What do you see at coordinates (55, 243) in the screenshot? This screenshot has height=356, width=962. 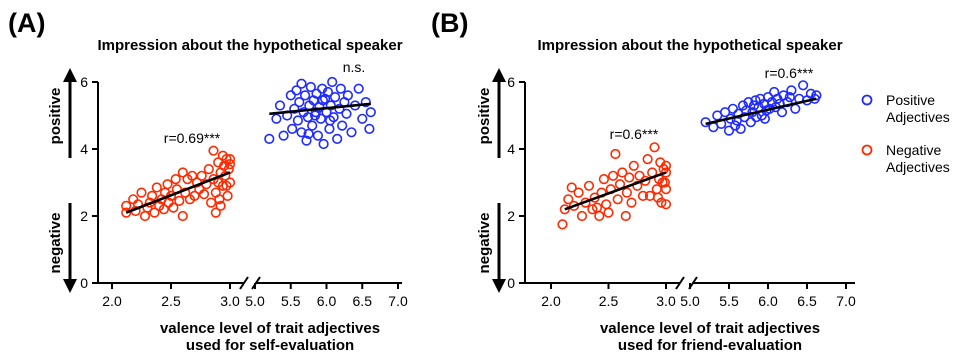 I see `side-label-negative: negative` at bounding box center [55, 243].